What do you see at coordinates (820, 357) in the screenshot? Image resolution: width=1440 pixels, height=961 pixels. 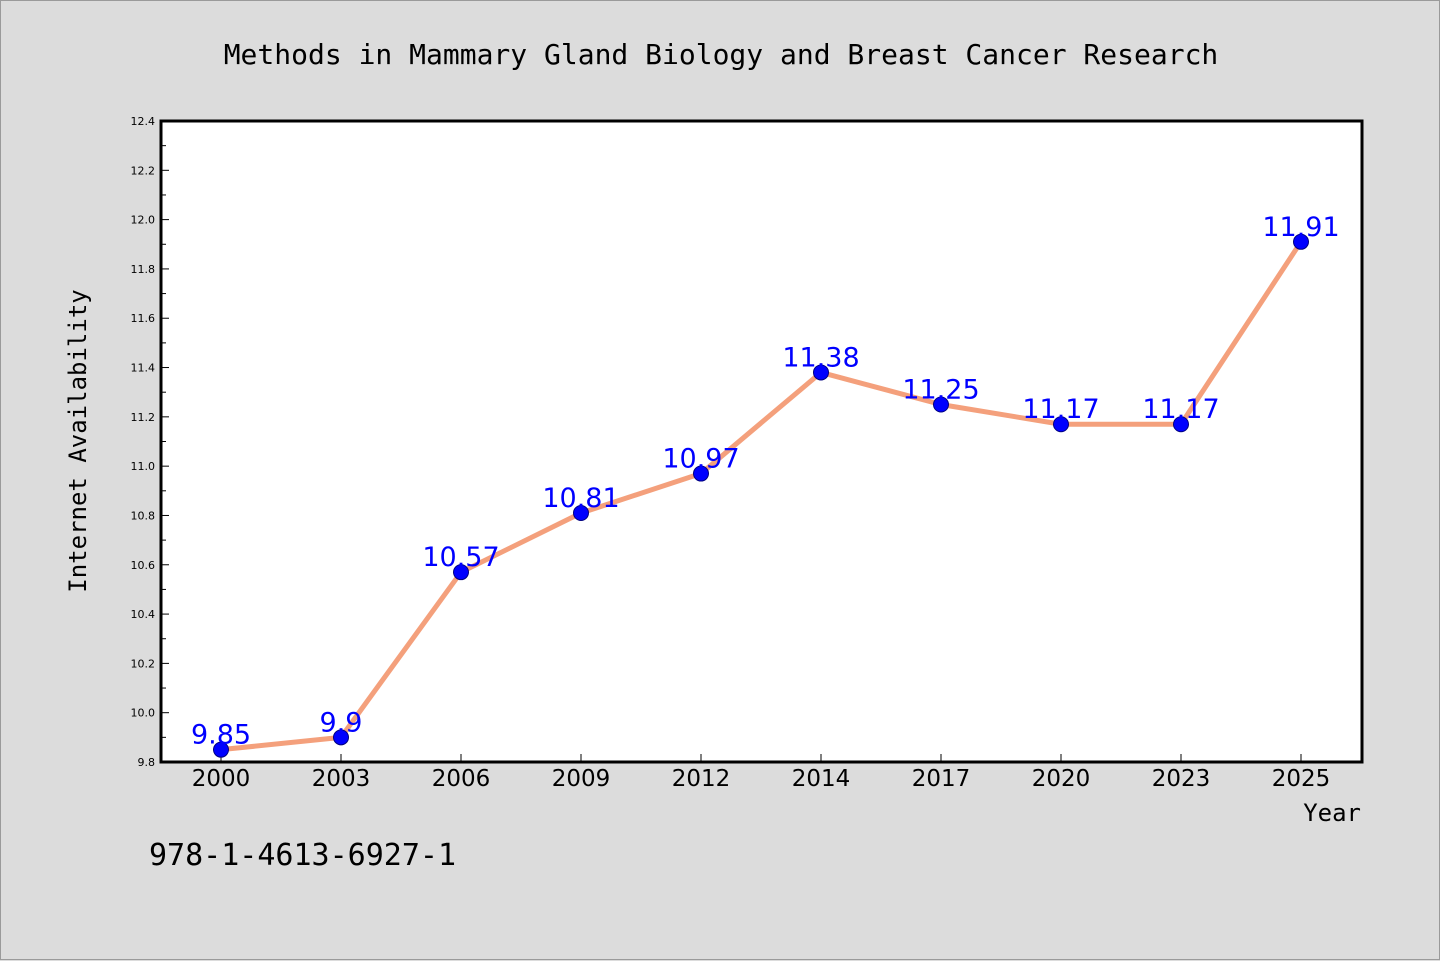 I see `data-label: 11.38` at bounding box center [820, 357].